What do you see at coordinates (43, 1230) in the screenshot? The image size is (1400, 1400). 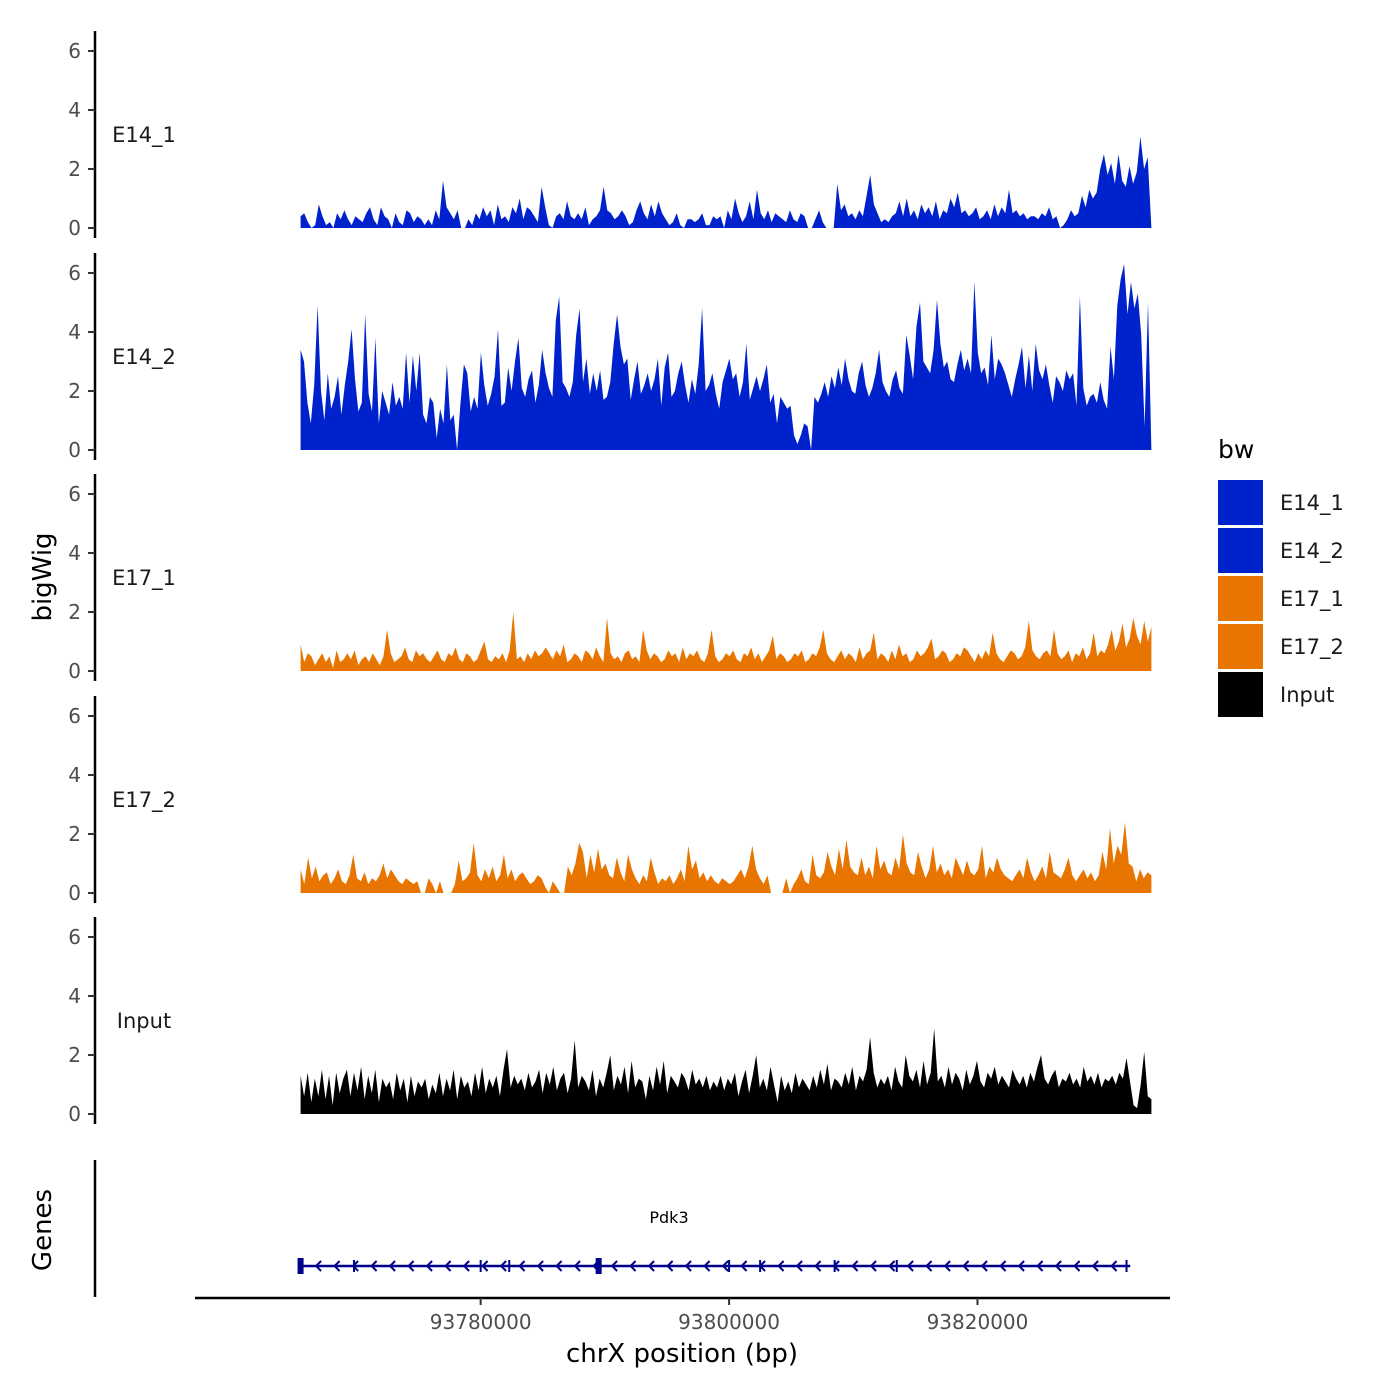 I see `gene-panel-title: Genes` at bounding box center [43, 1230].